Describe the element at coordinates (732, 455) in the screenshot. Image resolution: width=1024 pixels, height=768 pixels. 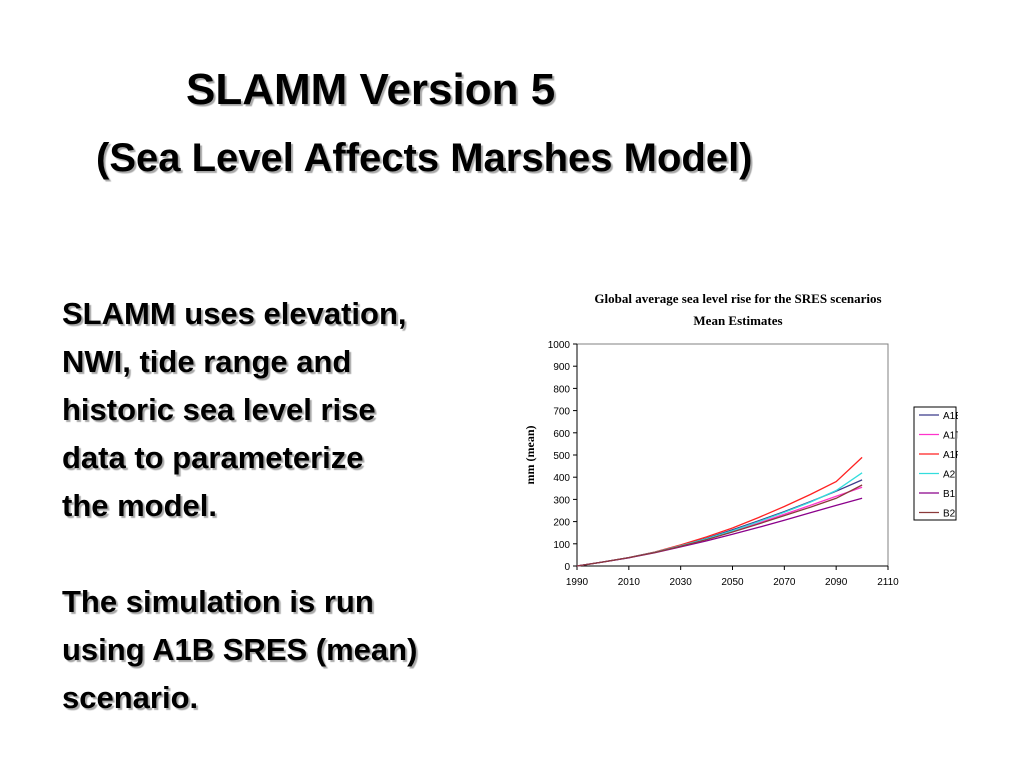
I see `plot-area` at that location.